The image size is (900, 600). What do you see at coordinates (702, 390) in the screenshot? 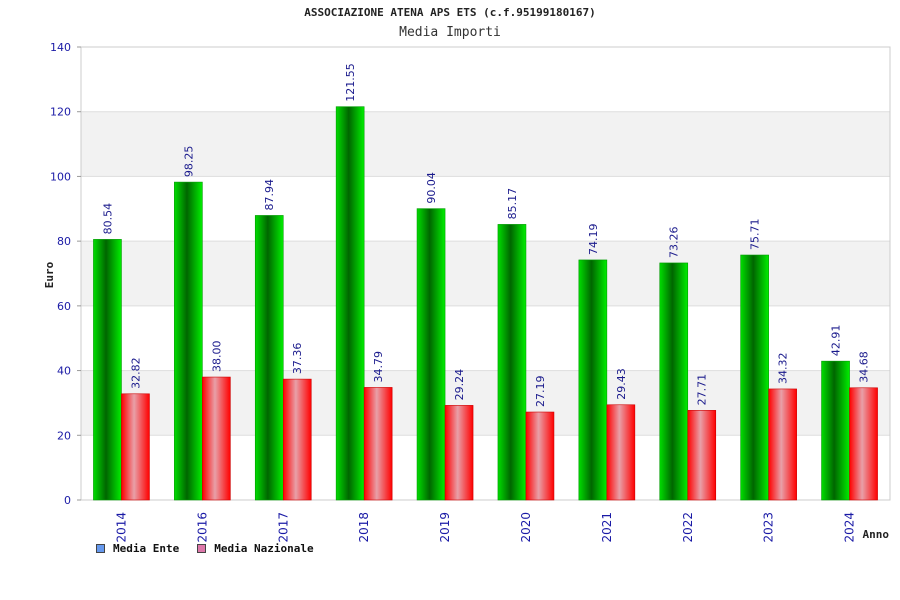
I see `data-label: 27.71` at bounding box center [702, 390].